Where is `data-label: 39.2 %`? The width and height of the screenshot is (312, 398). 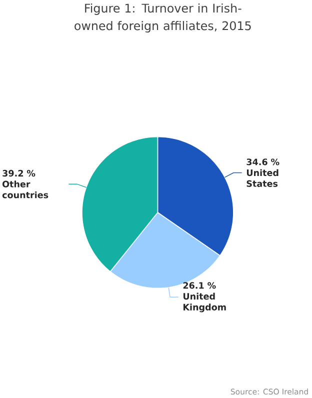
data-label: 39.2 % is located at coordinates (19, 173).